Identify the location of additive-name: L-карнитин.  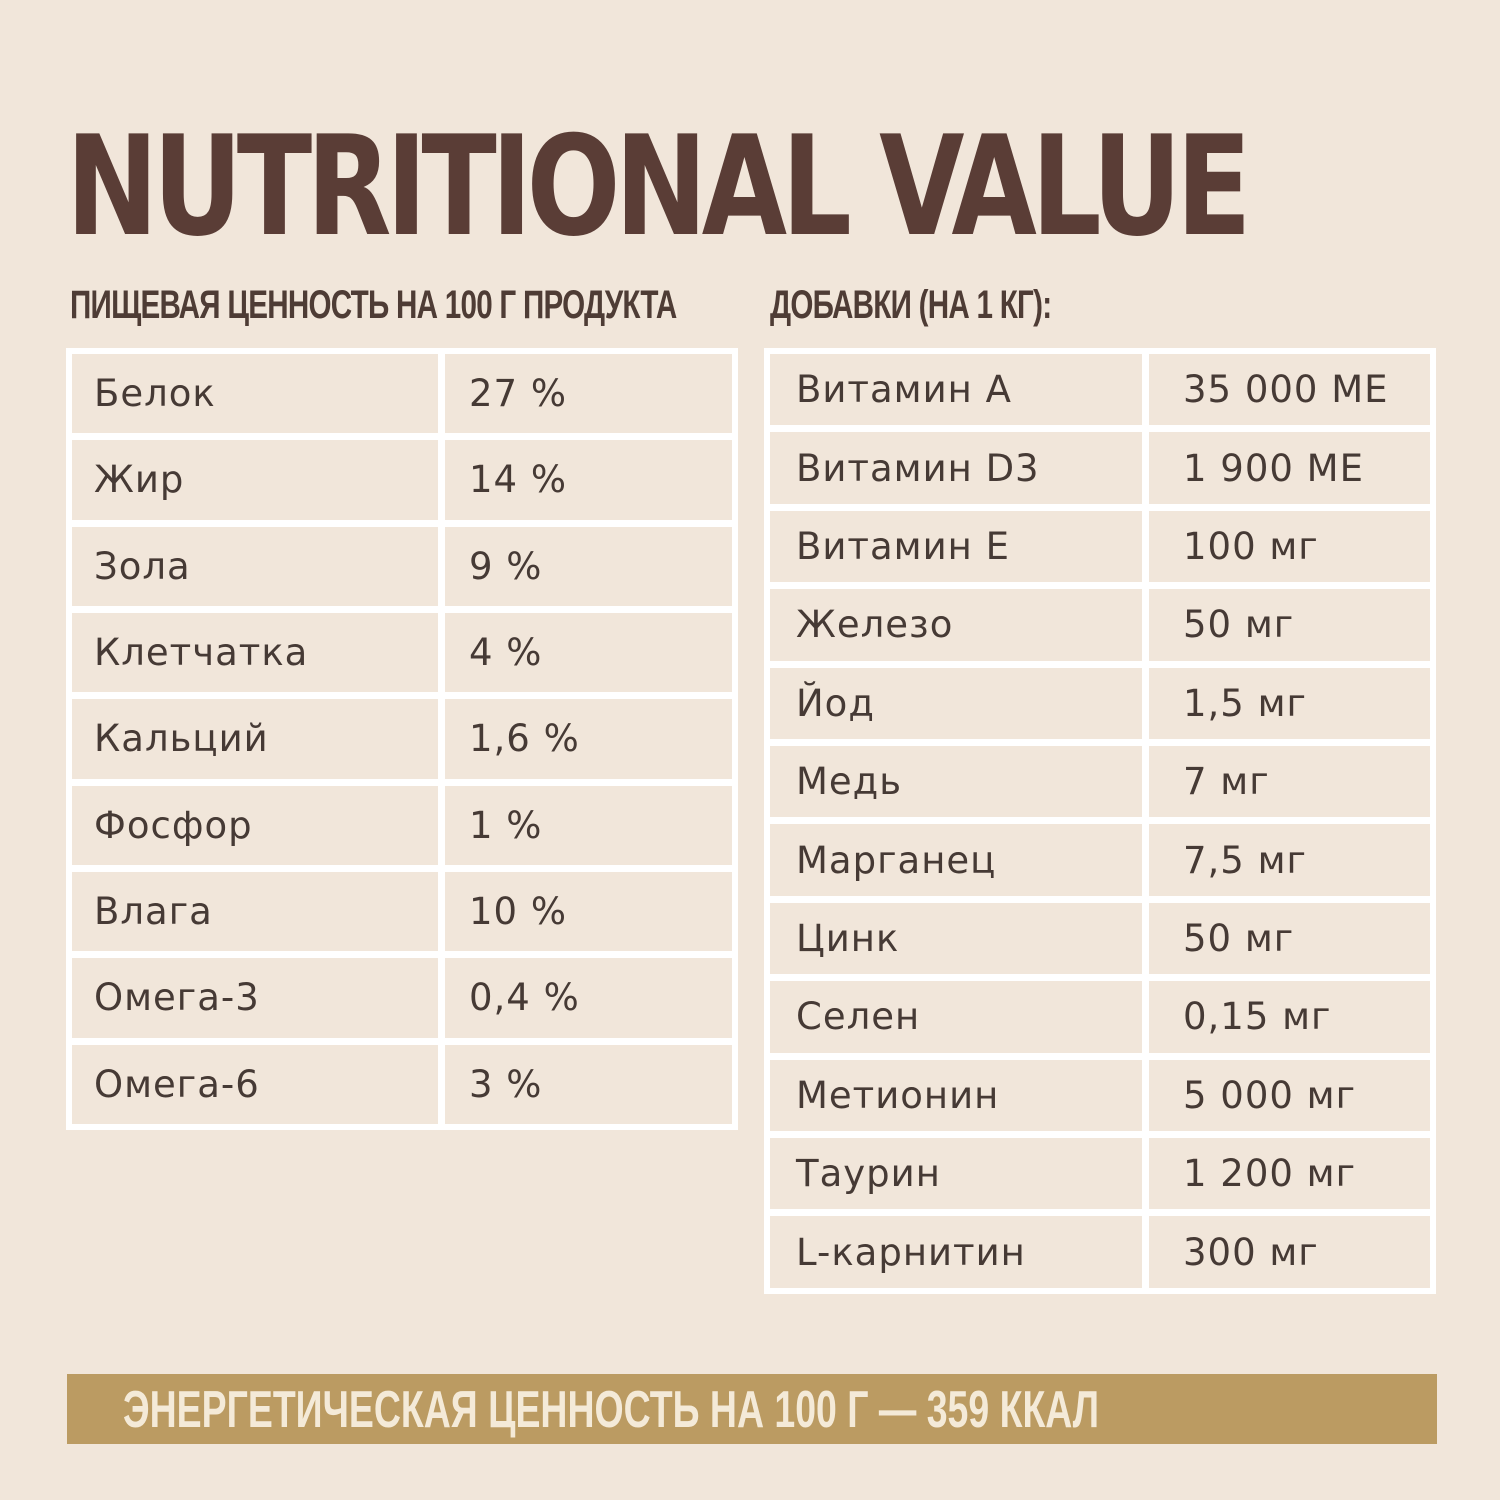
(956, 1252).